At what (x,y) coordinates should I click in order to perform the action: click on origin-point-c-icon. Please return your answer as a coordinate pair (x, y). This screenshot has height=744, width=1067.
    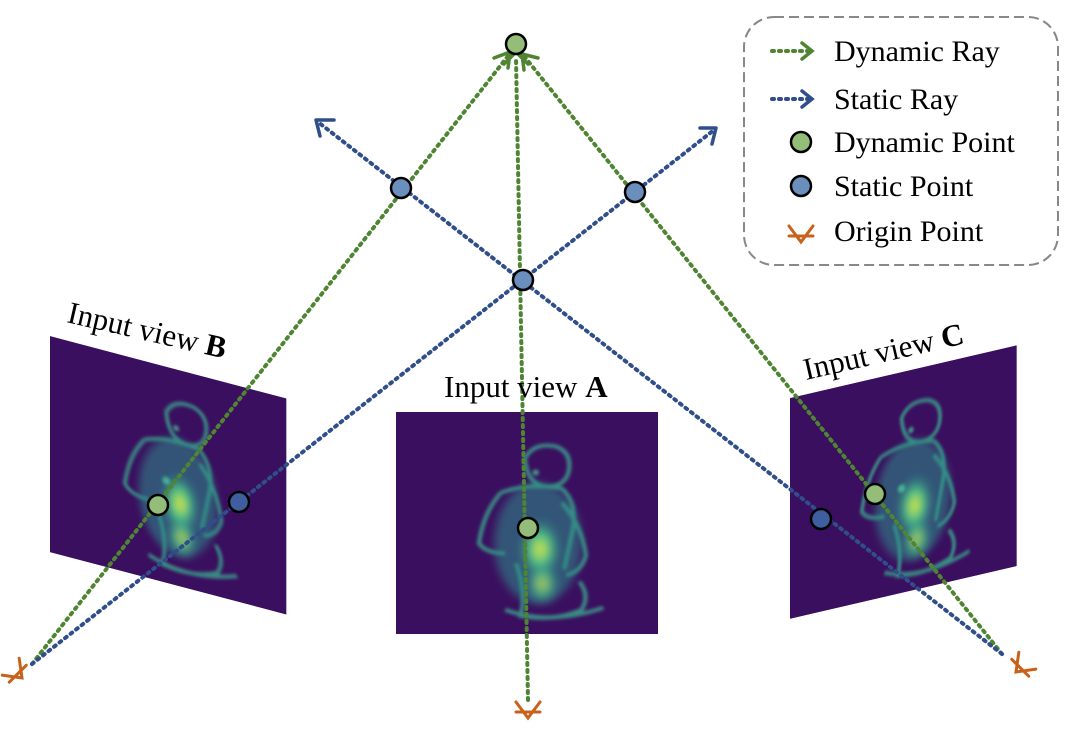
    Looking at the image, I should click on (1024, 664).